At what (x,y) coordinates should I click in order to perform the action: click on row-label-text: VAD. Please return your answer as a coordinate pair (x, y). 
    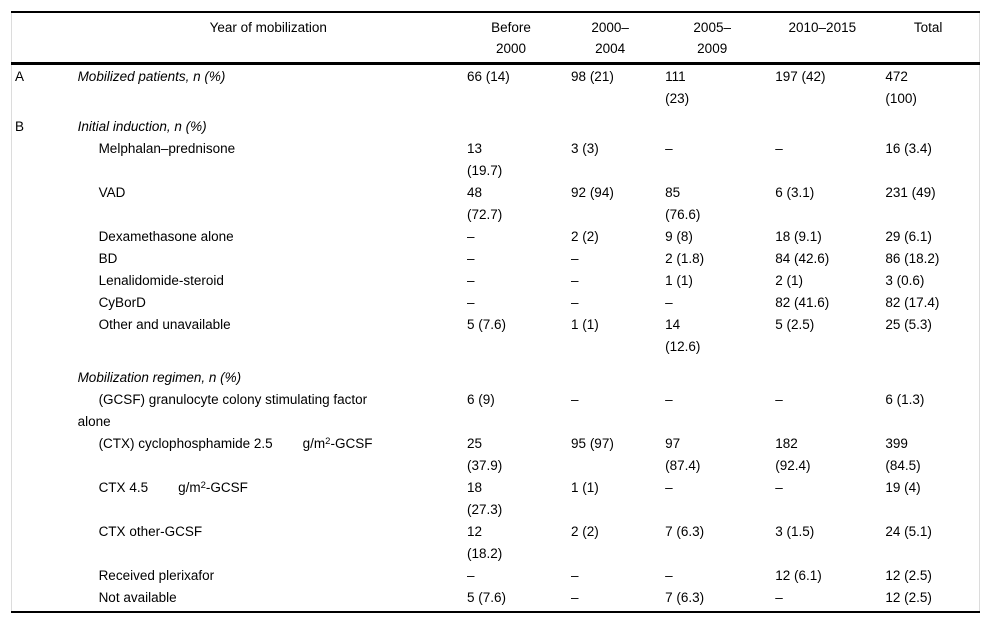
    Looking at the image, I should click on (112, 192).